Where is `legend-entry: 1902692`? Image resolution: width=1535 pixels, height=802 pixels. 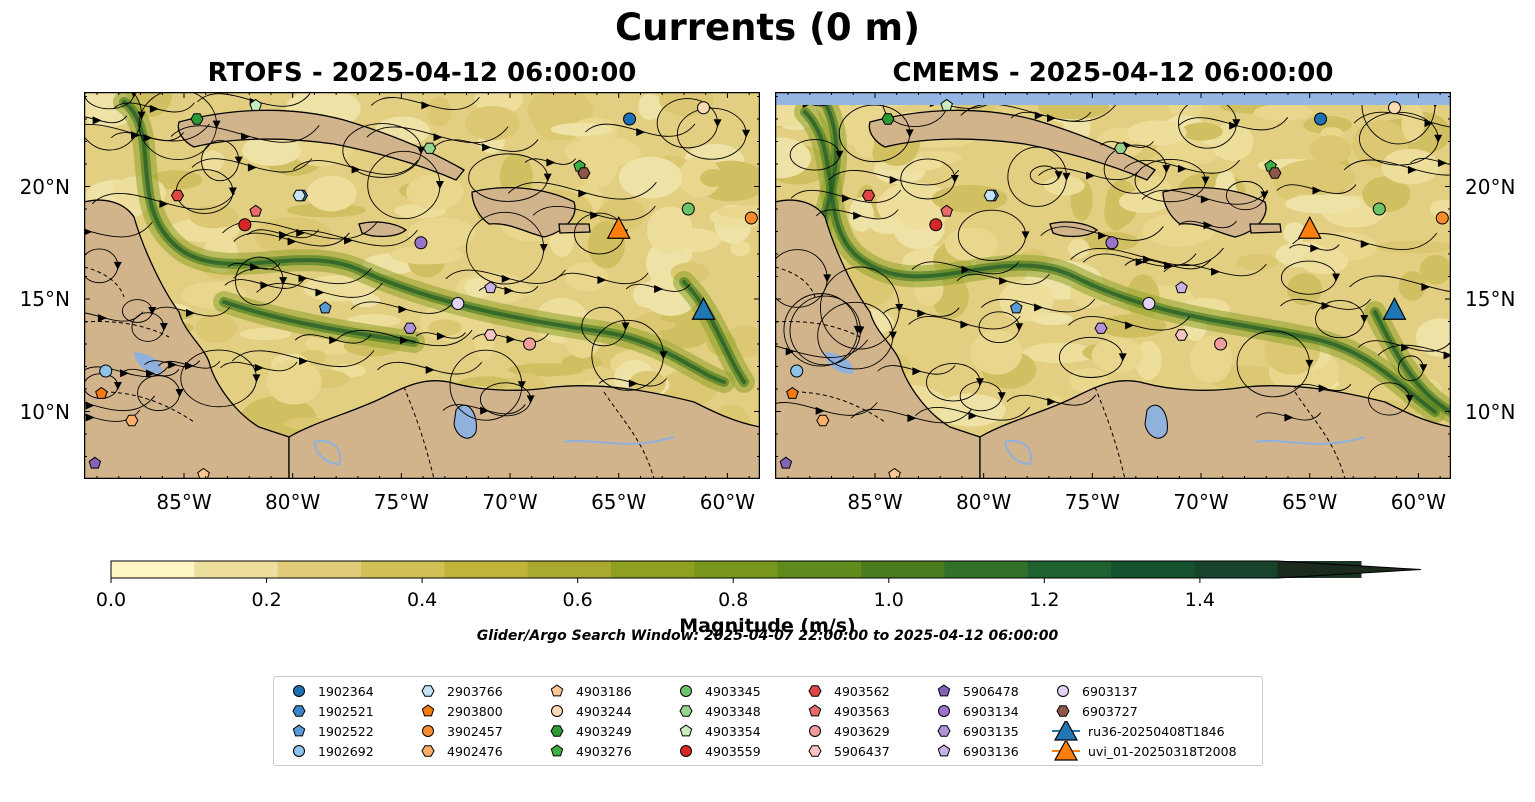
legend-entry: 1902692 is located at coordinates (331, 751).